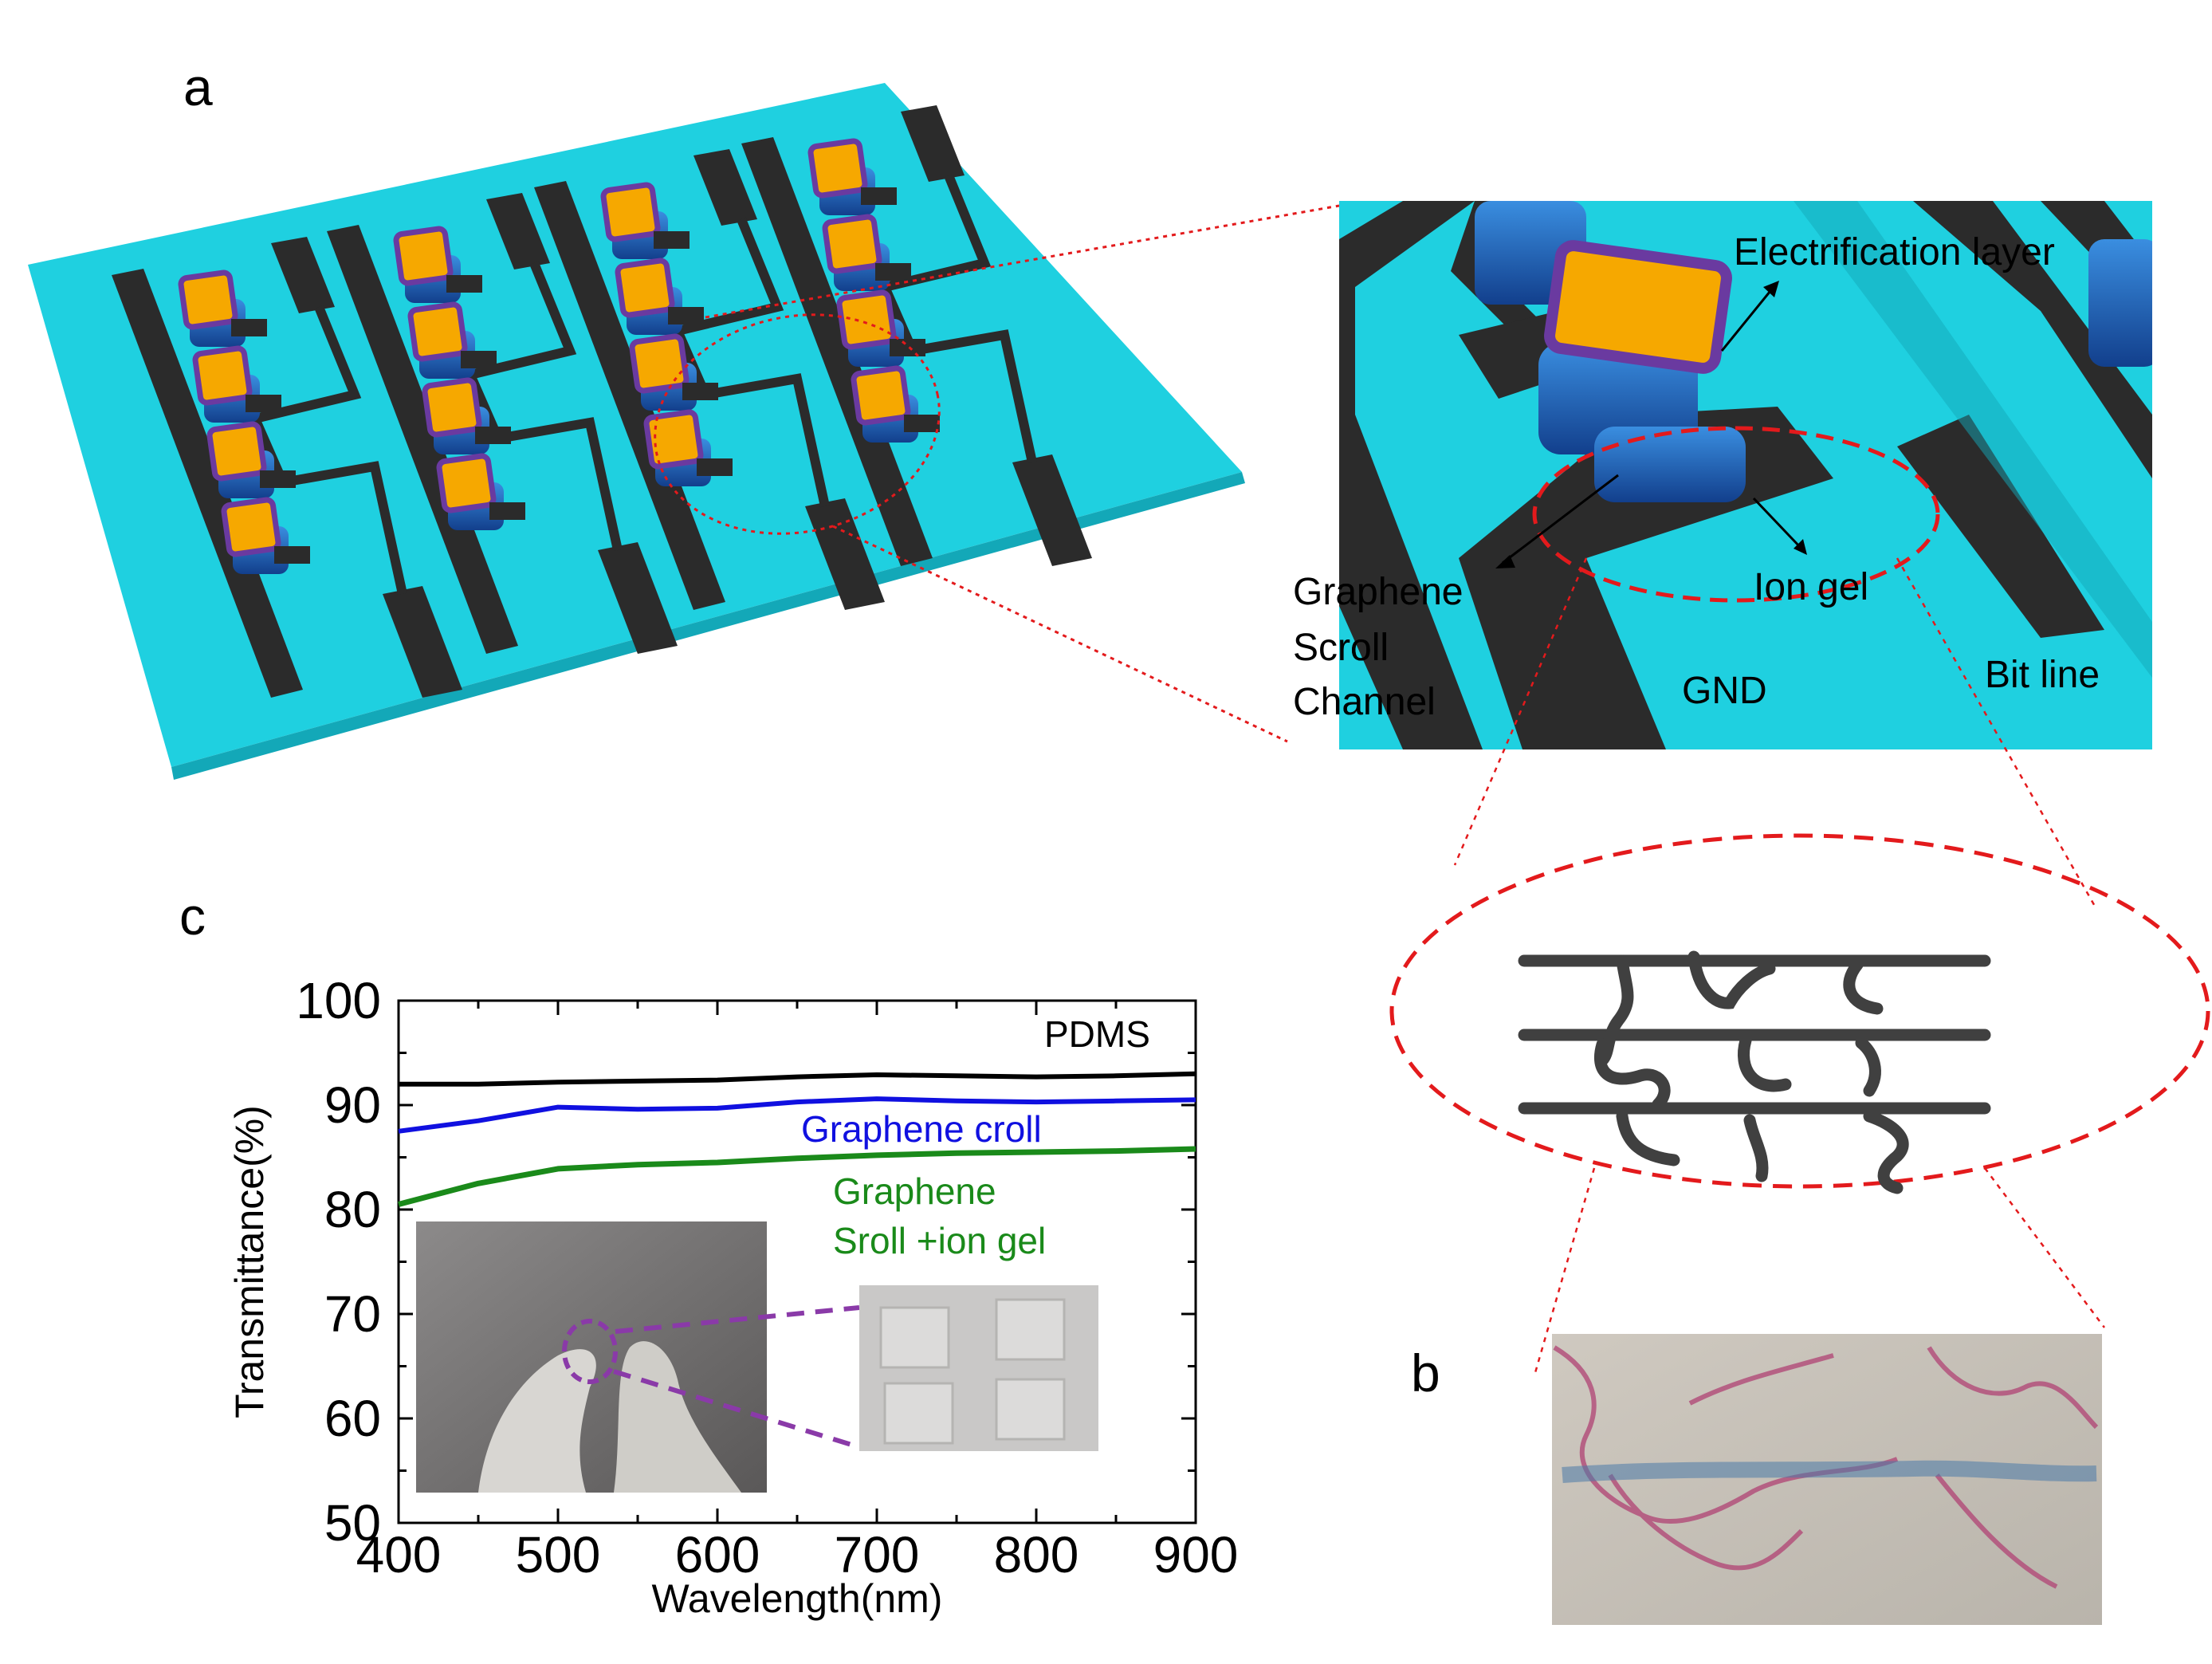 This screenshot has height=1664, width=2212. I want to click on label-graphene-line1-outer: Graphene, so click(1378, 592).